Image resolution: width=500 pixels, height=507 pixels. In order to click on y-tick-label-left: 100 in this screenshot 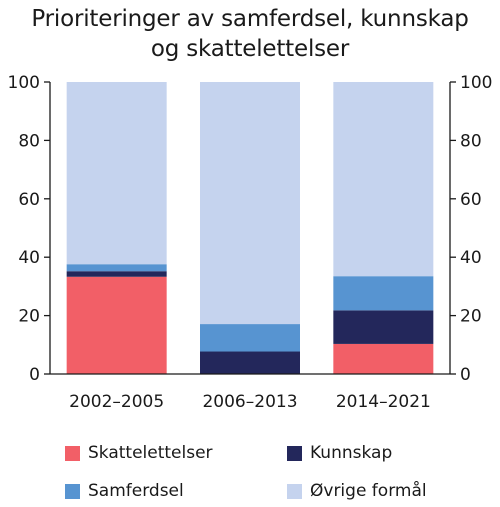, I will do `click(24, 83)`.